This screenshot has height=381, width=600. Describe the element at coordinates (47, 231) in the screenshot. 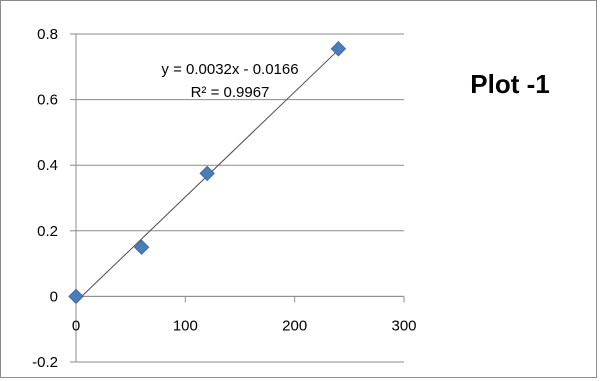

I see `y-tick-label: 0.2` at that location.